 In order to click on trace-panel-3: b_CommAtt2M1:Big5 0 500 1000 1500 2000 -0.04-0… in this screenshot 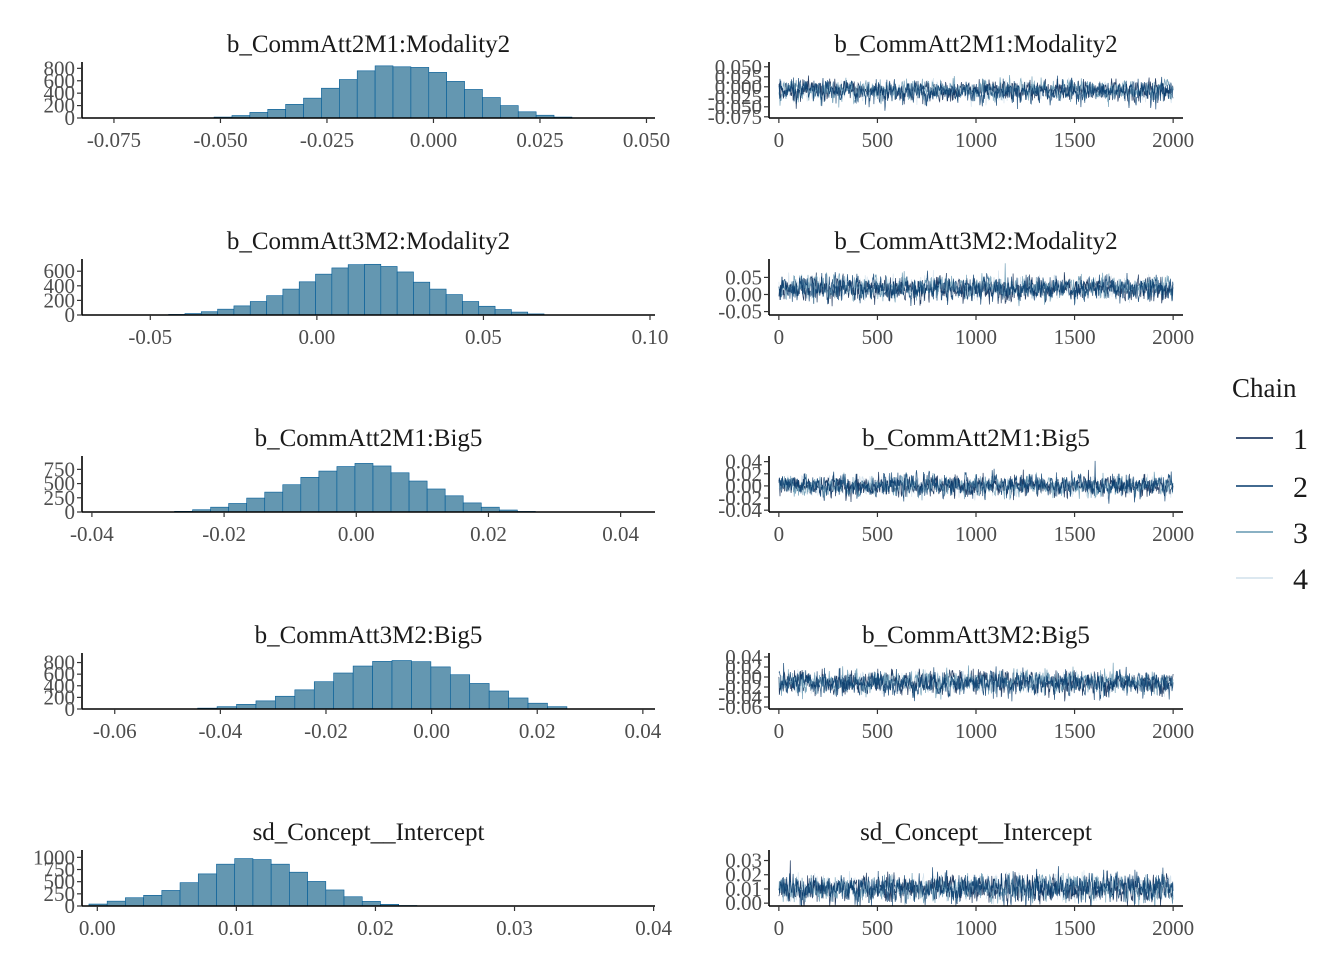, I will do `click(956, 485)`.